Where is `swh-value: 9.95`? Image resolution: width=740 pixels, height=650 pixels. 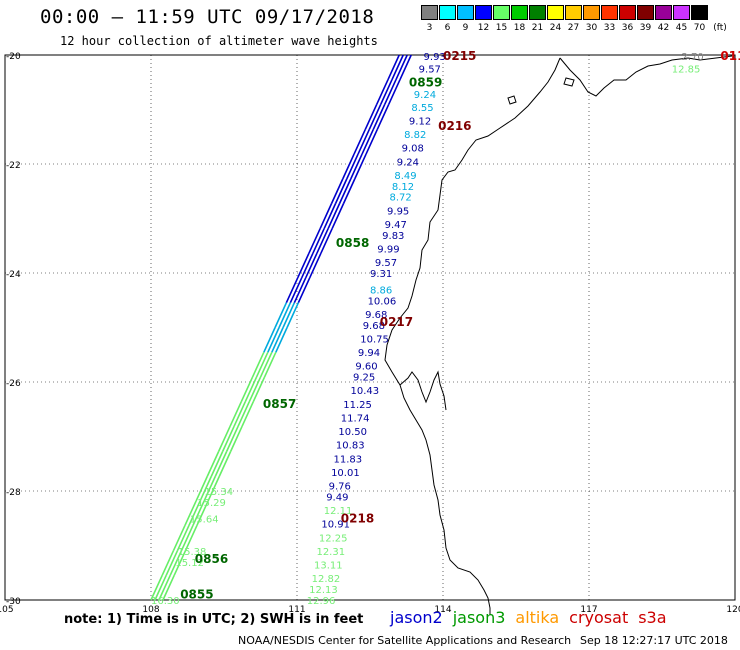 swh-value: 9.95 is located at coordinates (398, 211).